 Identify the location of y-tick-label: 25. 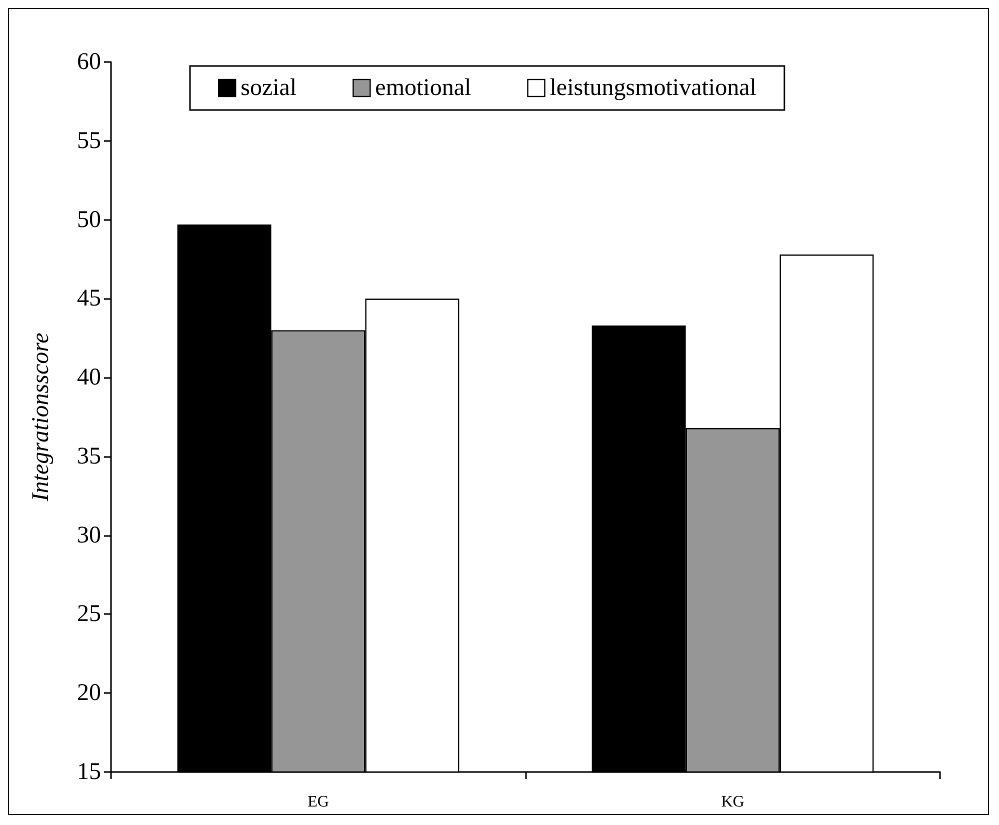
(89, 614).